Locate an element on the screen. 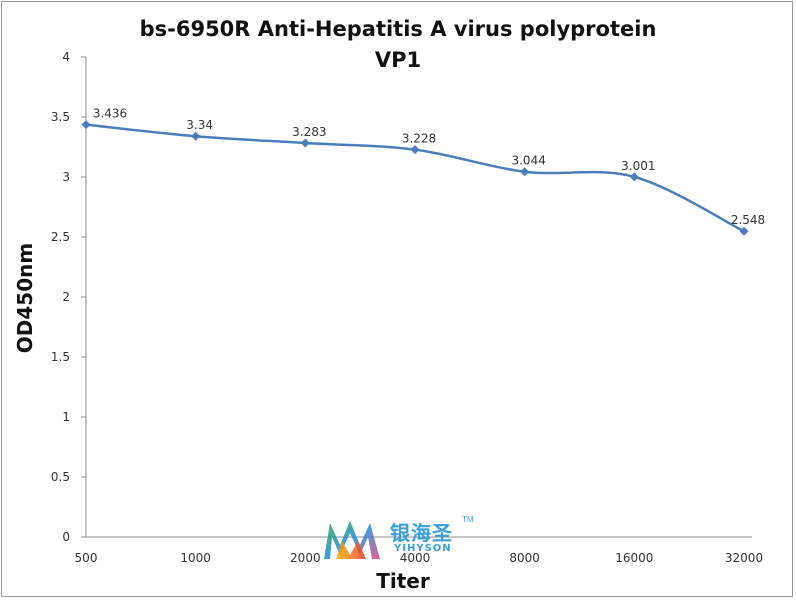 The height and width of the screenshot is (600, 796). data-label: 3.283 is located at coordinates (309, 132).